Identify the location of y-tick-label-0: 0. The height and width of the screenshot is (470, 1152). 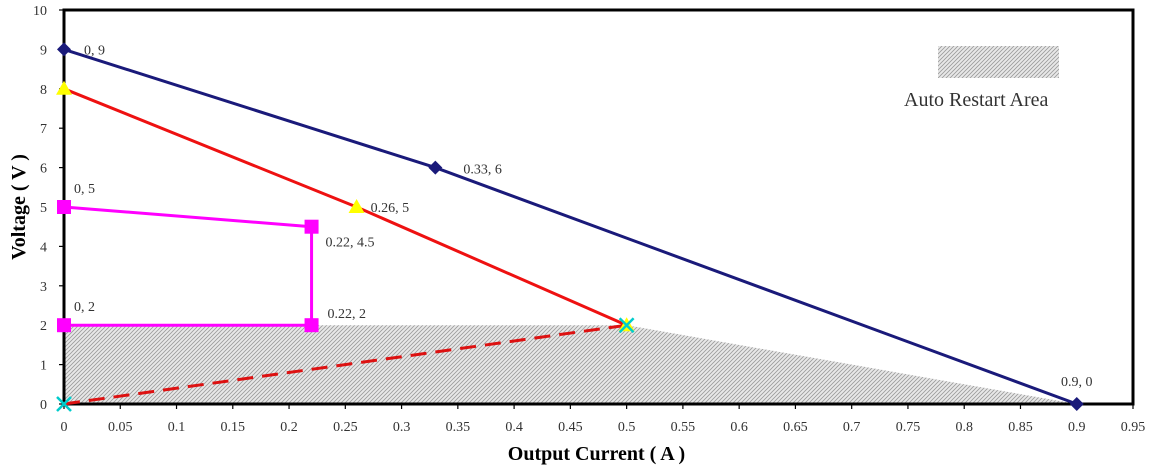
(43, 405).